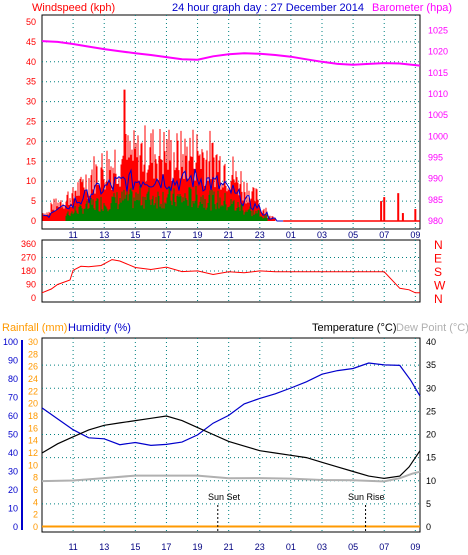 The width and height of the screenshot is (468, 555). Describe the element at coordinates (231, 476) in the screenshot. I see `dewpoint-series` at that location.